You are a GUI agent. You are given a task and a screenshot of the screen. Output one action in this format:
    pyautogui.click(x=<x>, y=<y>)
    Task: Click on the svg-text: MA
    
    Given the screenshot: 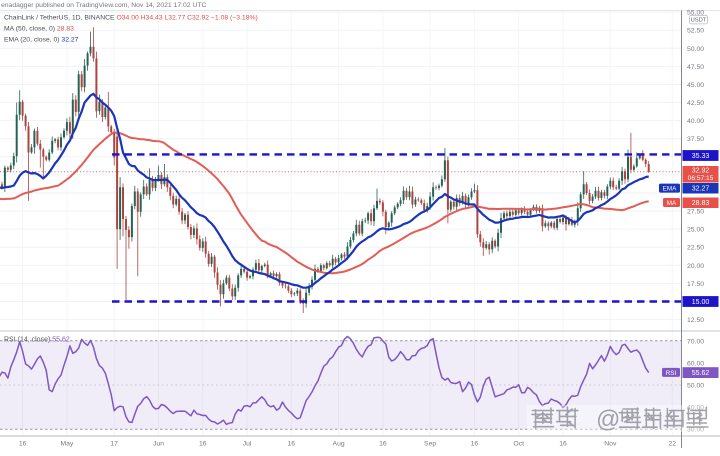 What is the action you would take?
    pyautogui.click(x=672, y=203)
    